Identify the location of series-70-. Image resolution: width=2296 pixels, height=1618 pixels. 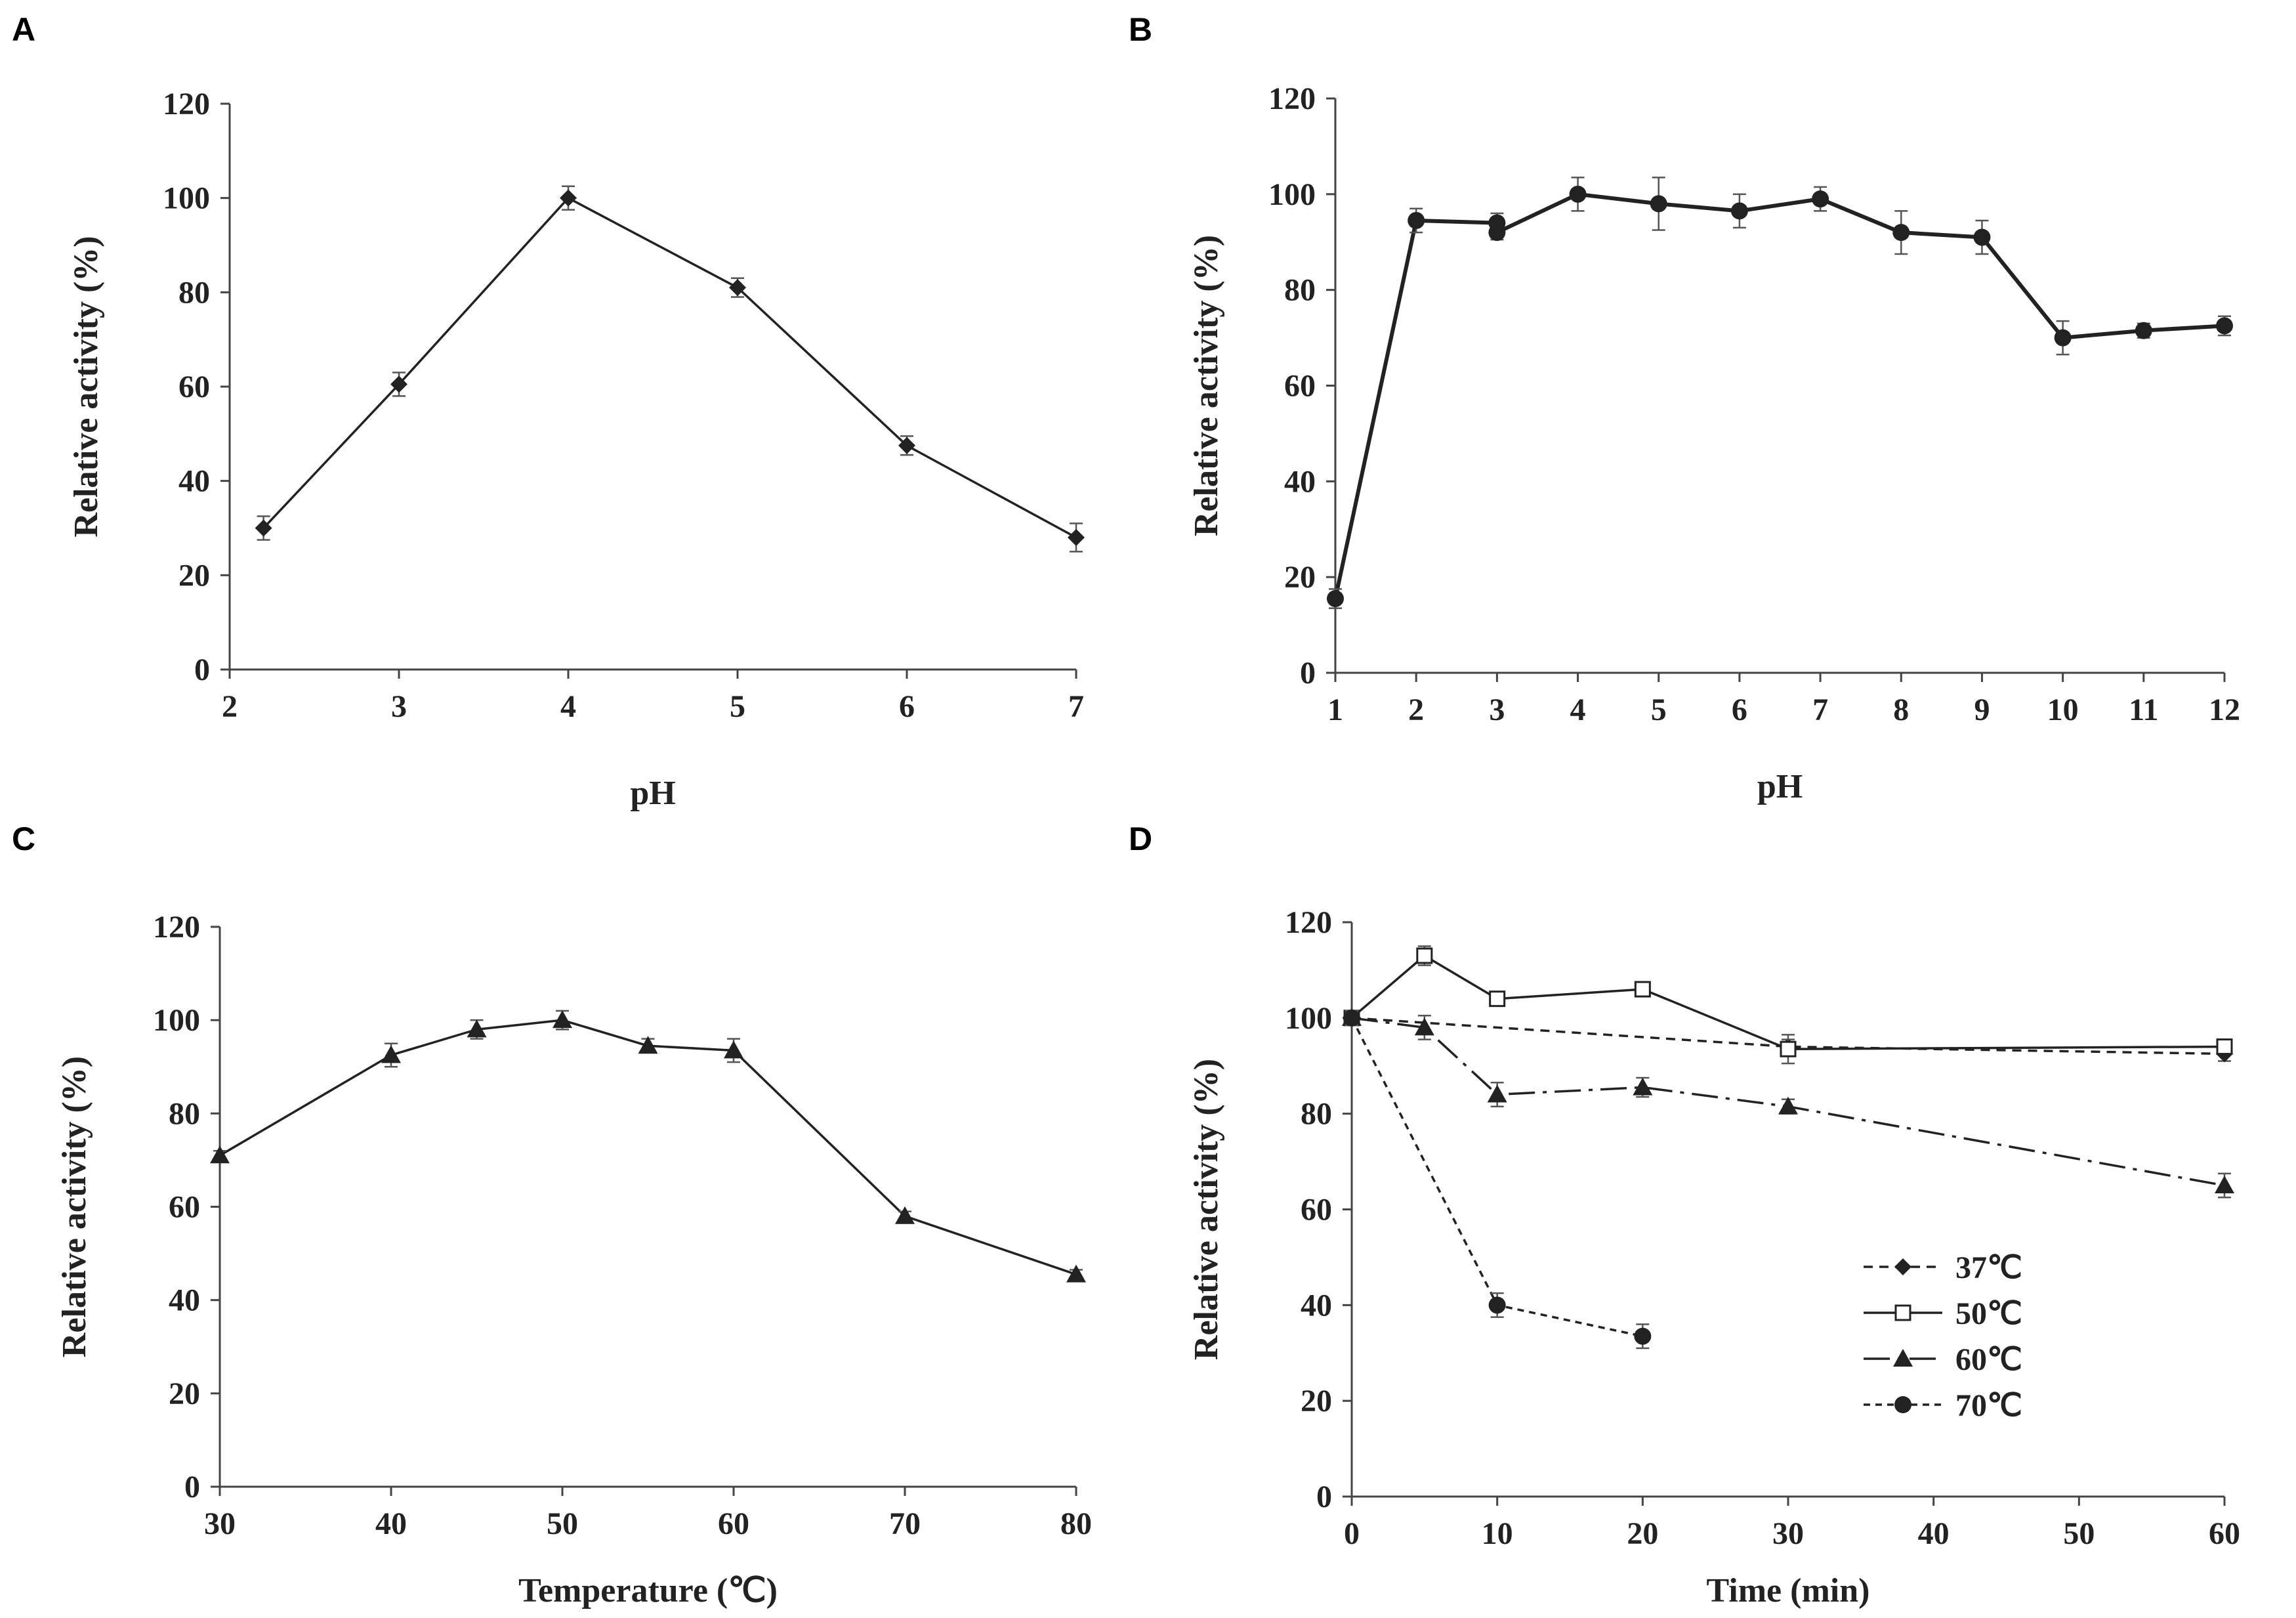
(1497, 1179).